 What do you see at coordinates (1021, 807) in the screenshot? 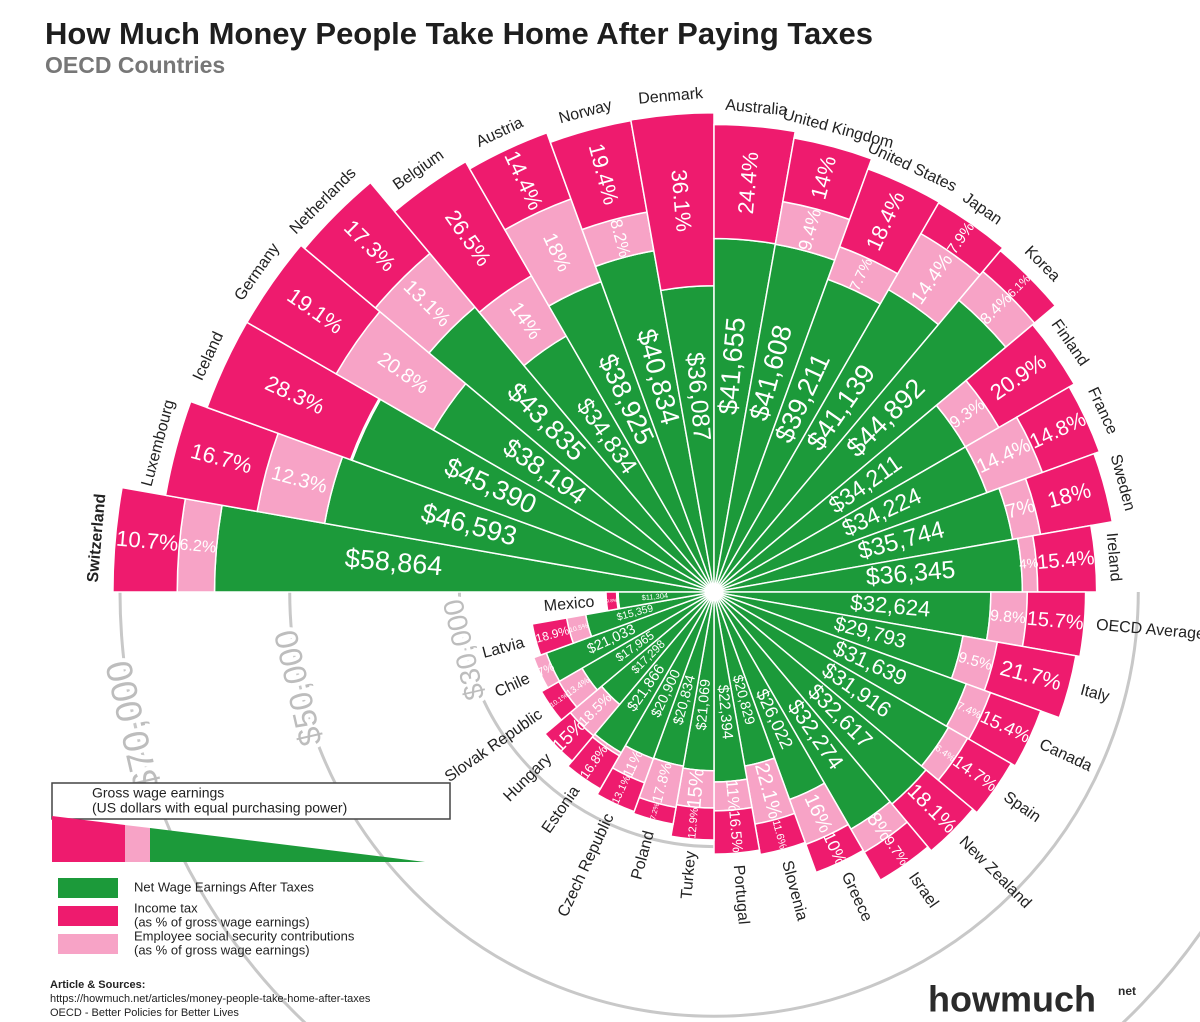
I see `country-label: Spain` at bounding box center [1021, 807].